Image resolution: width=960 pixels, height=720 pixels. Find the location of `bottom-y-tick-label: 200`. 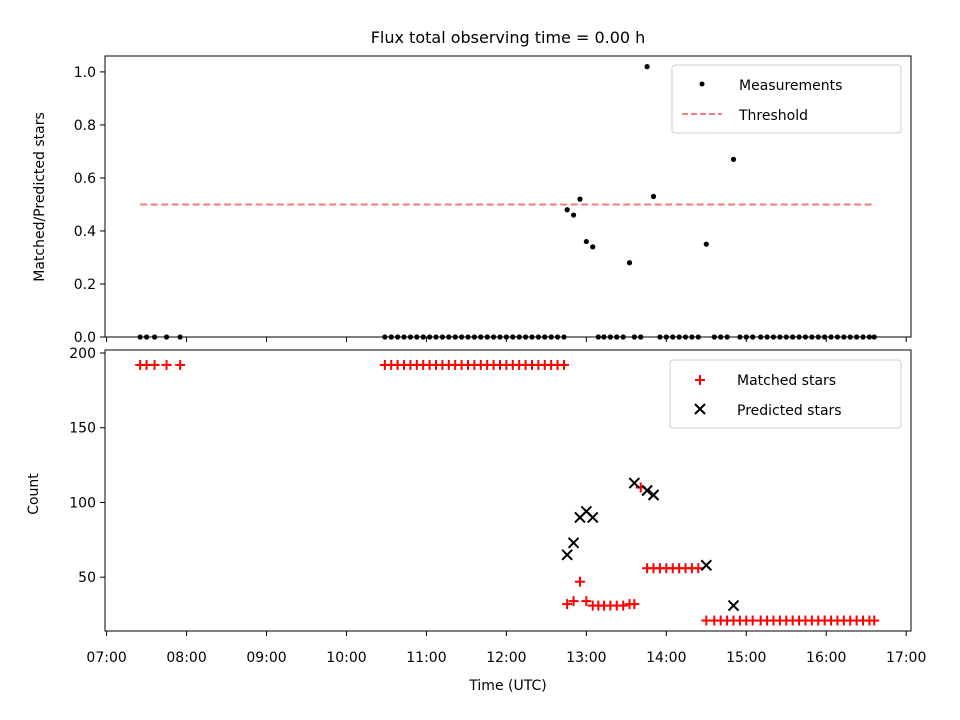

bottom-y-tick-label: 200 is located at coordinates (82, 354).